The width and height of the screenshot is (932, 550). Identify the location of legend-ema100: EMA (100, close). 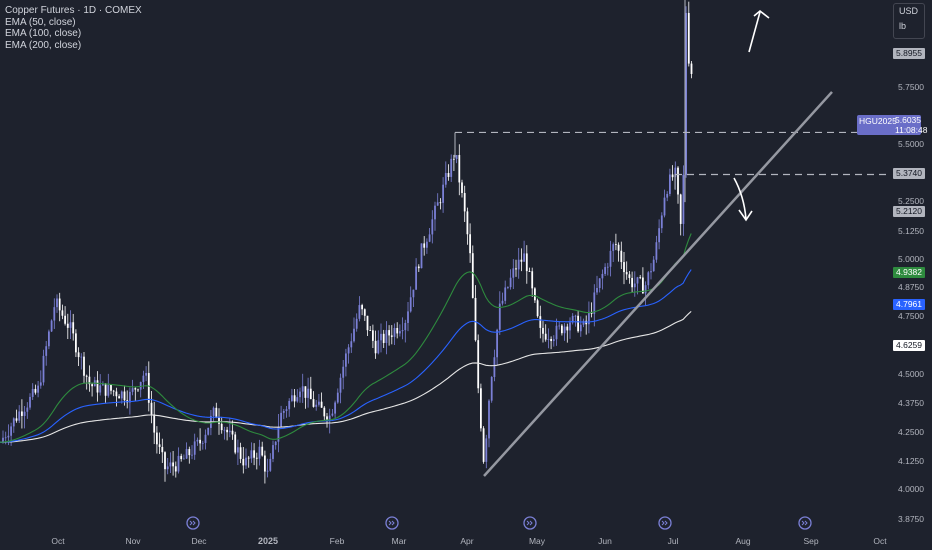
(43, 33).